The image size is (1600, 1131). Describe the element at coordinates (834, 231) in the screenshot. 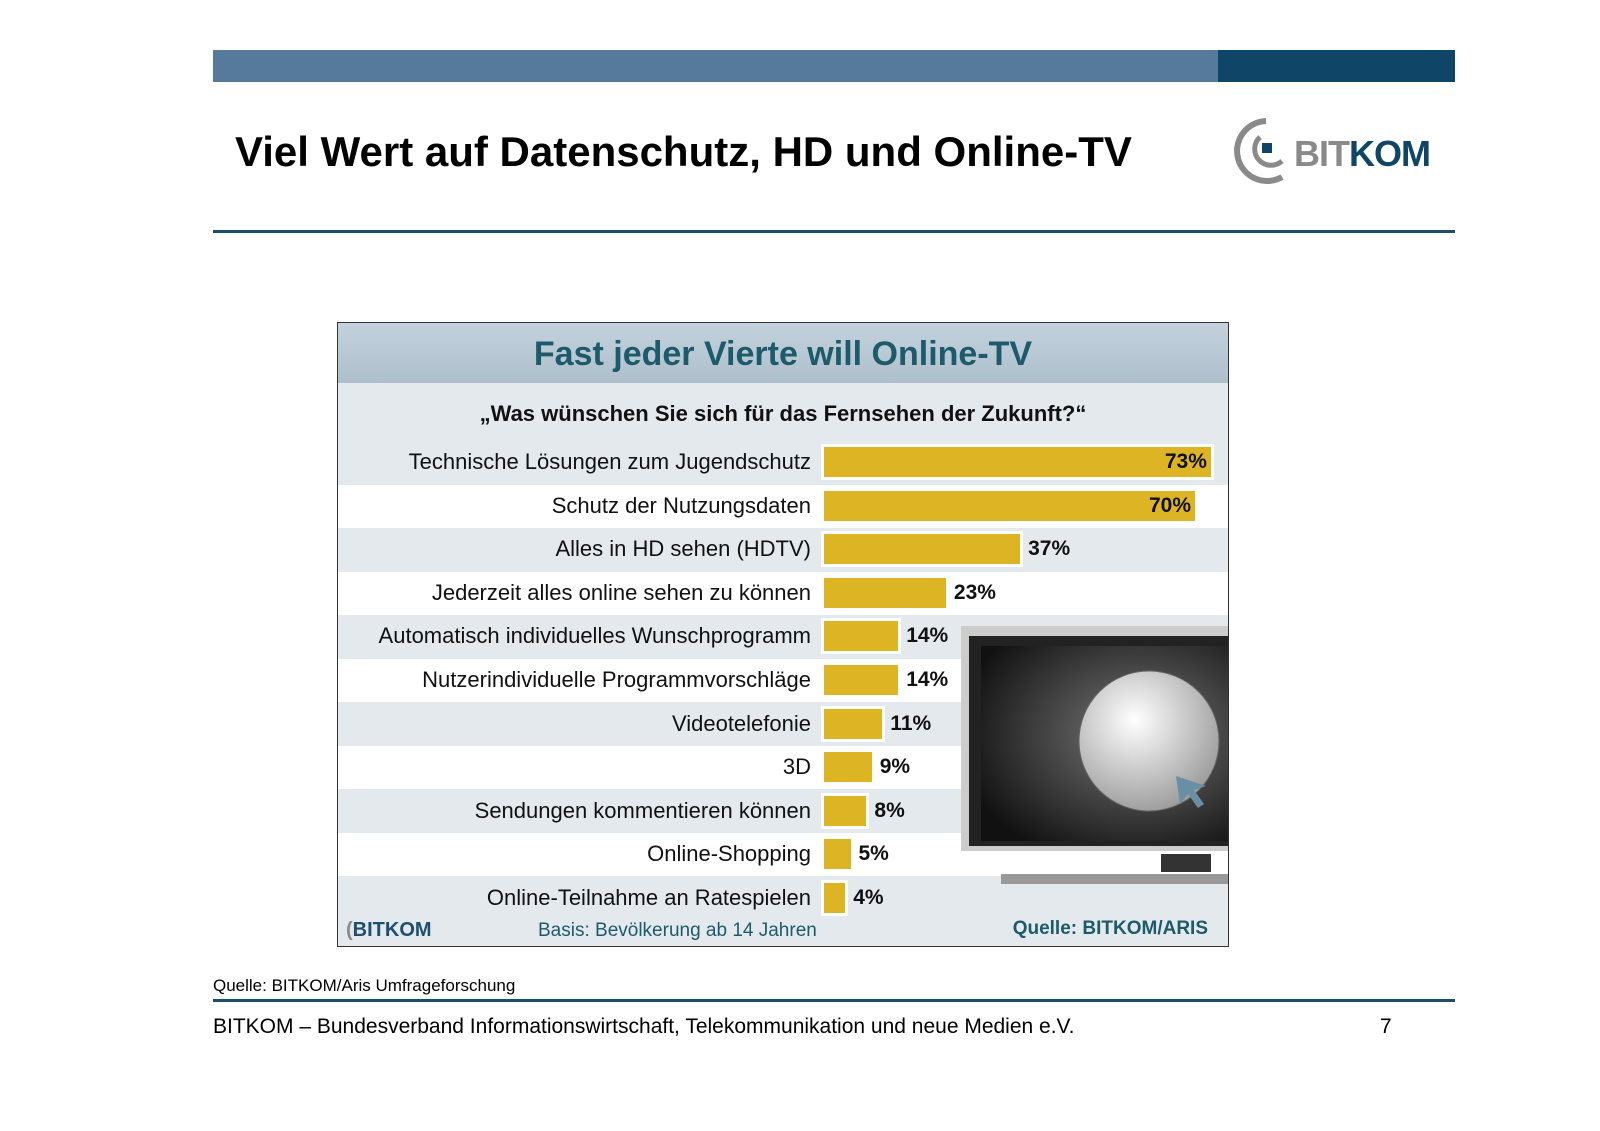

I see `title-divider` at that location.